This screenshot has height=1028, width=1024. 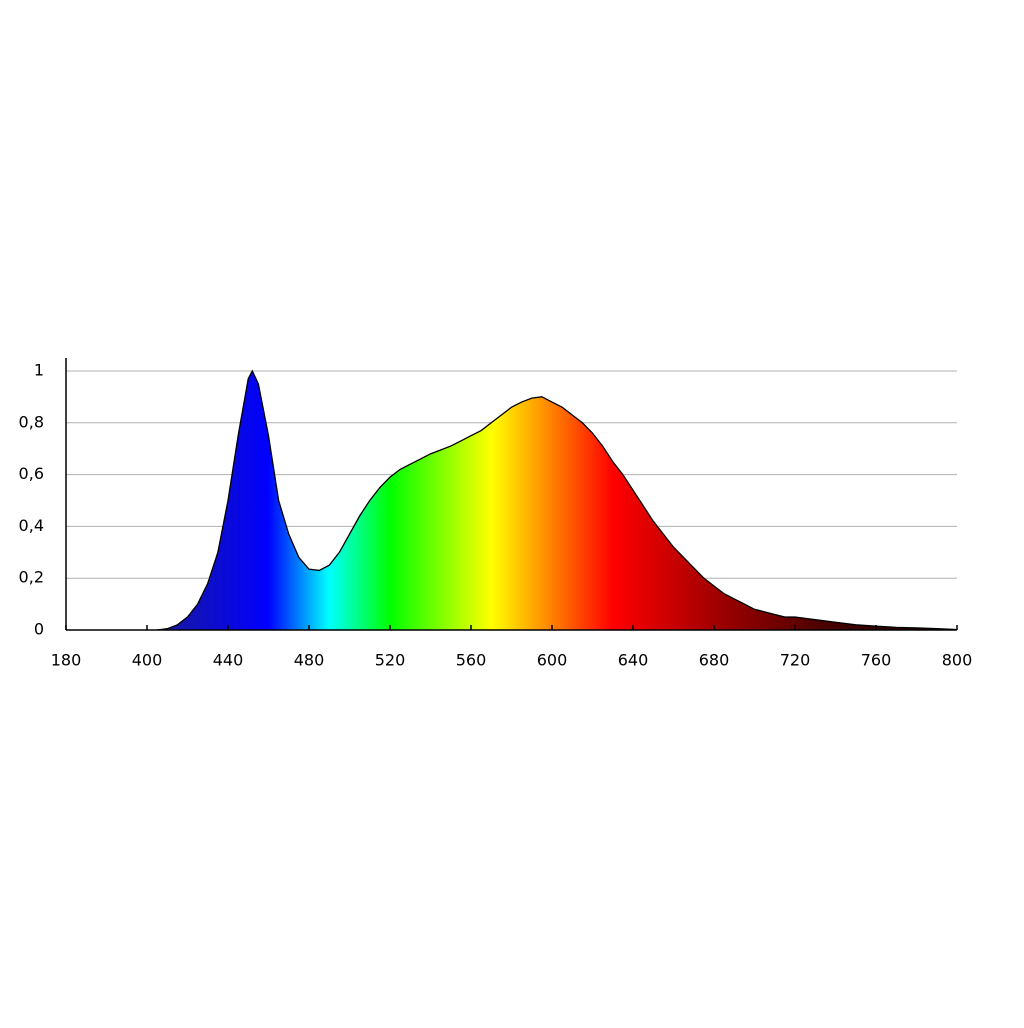 What do you see at coordinates (66, 660) in the screenshot?
I see `x-tick-label: 180` at bounding box center [66, 660].